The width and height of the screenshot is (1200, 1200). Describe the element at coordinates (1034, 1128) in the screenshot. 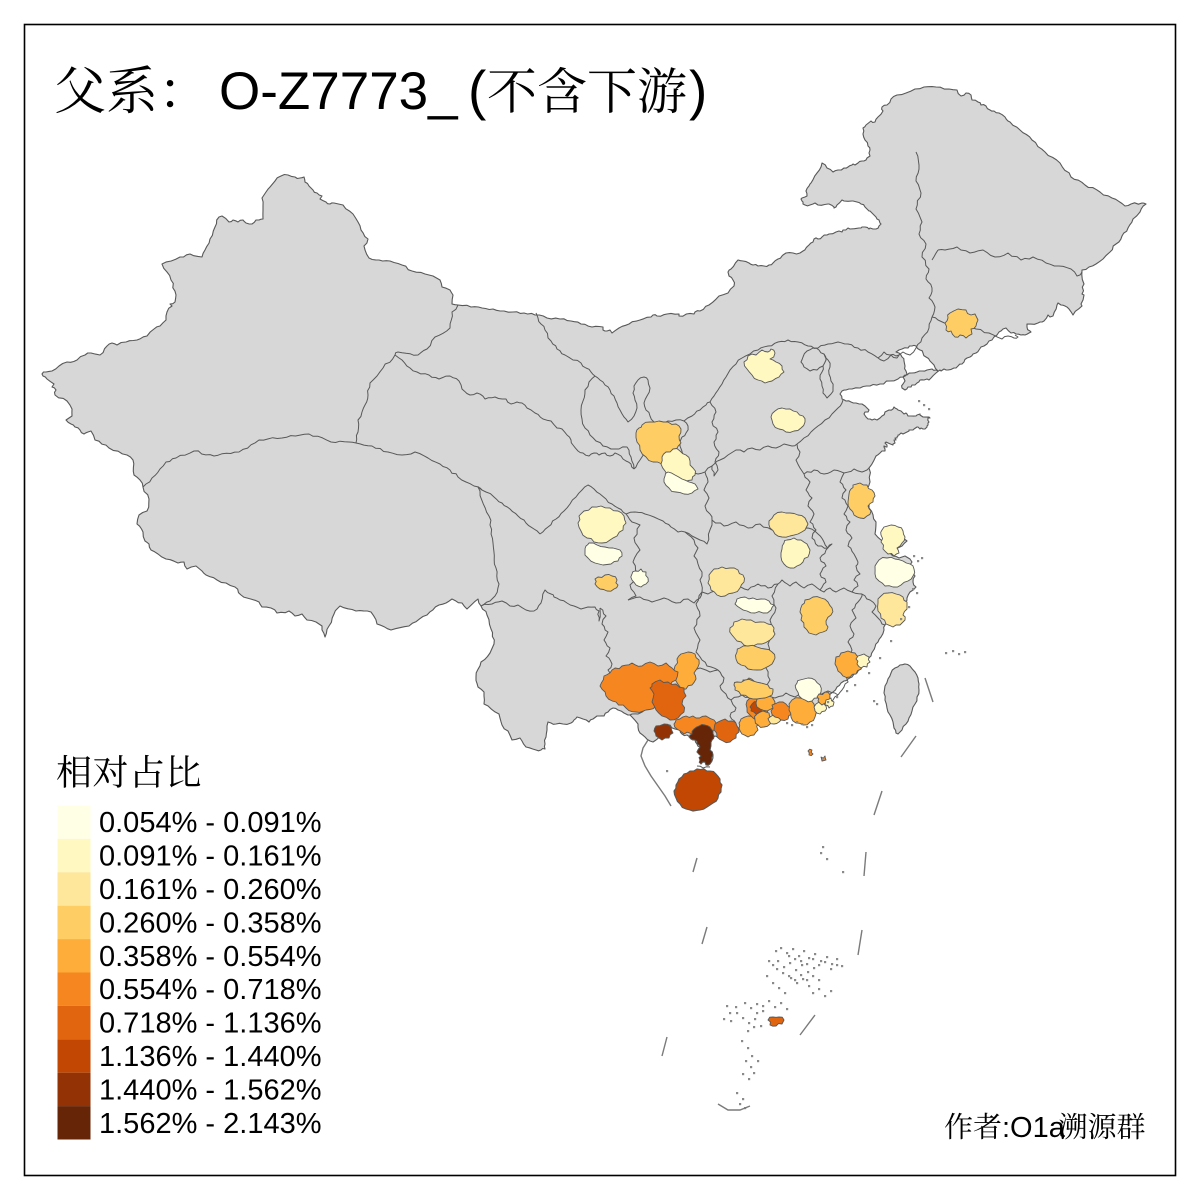

I see `svg-text: :O1a` at that location.